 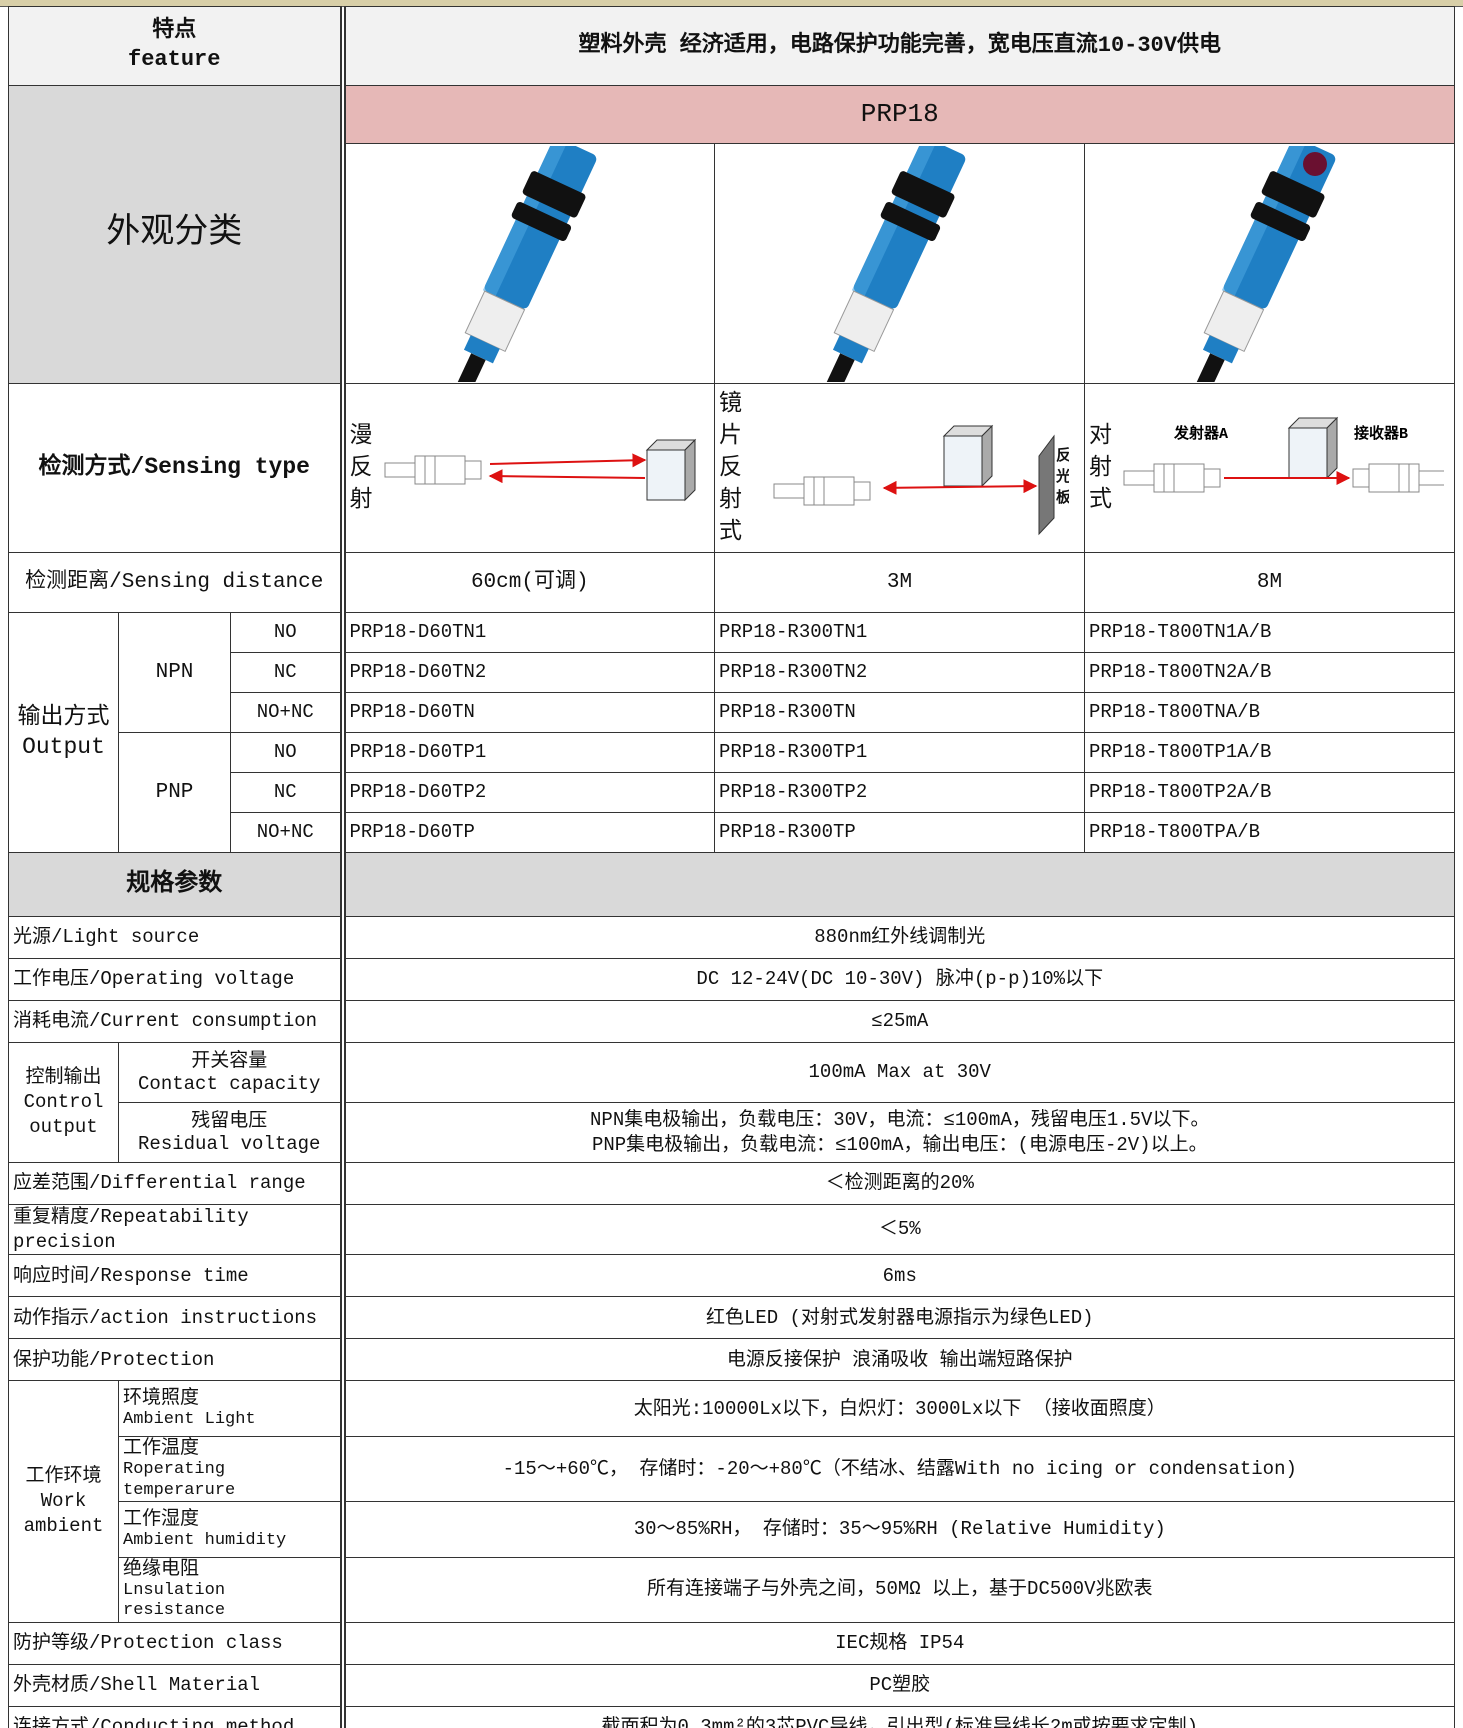 What do you see at coordinates (63, 746) in the screenshot?
I see `output-label-en: Output` at bounding box center [63, 746].